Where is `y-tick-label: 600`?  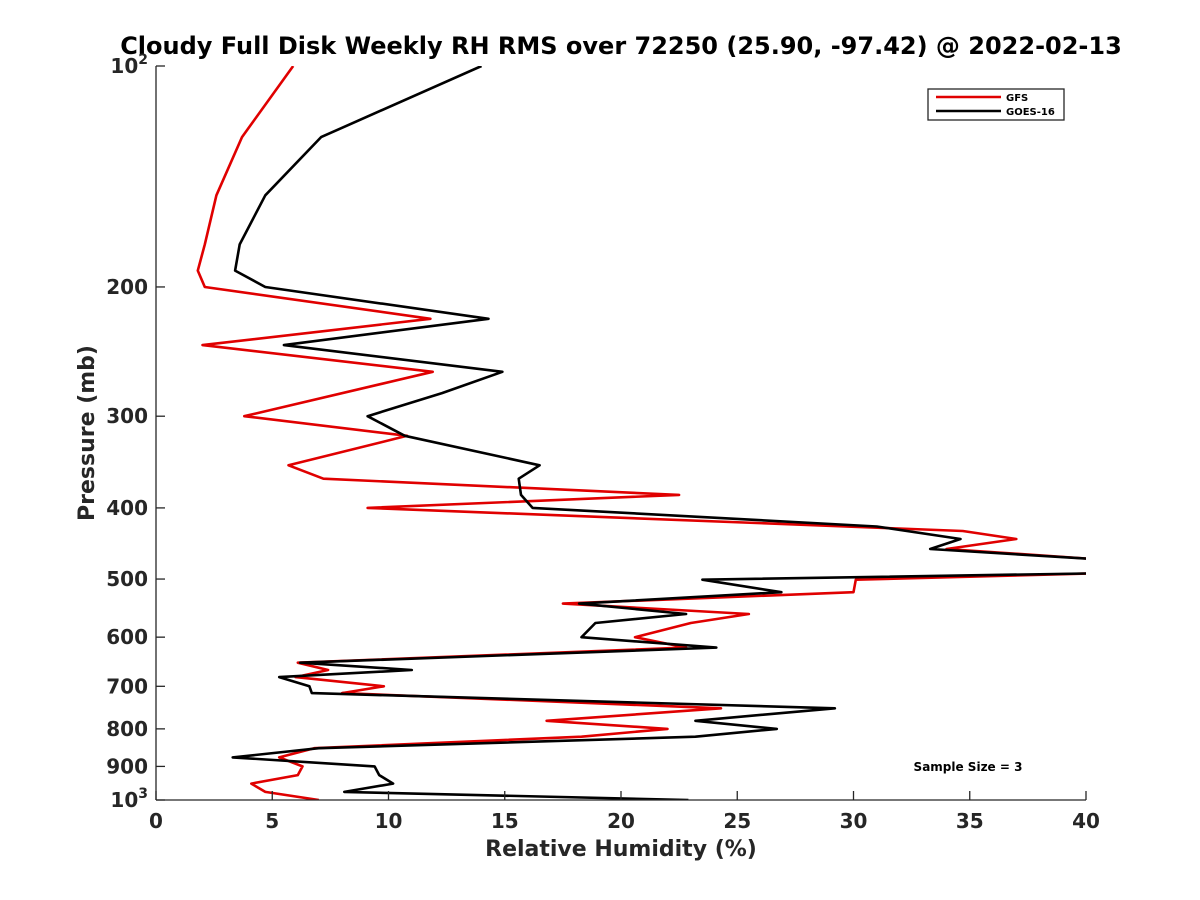
y-tick-label: 600 is located at coordinates (127, 637).